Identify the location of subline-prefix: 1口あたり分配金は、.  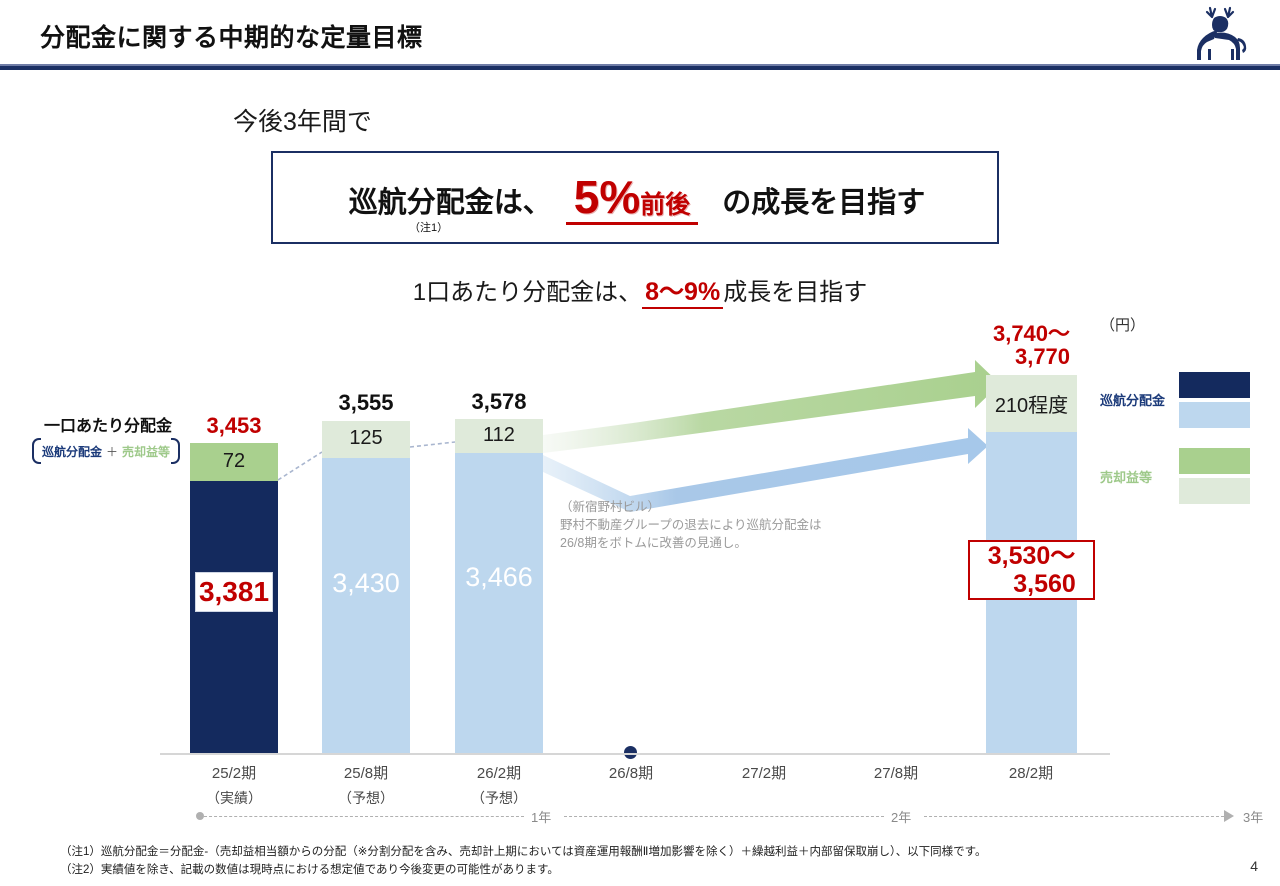
(527, 292).